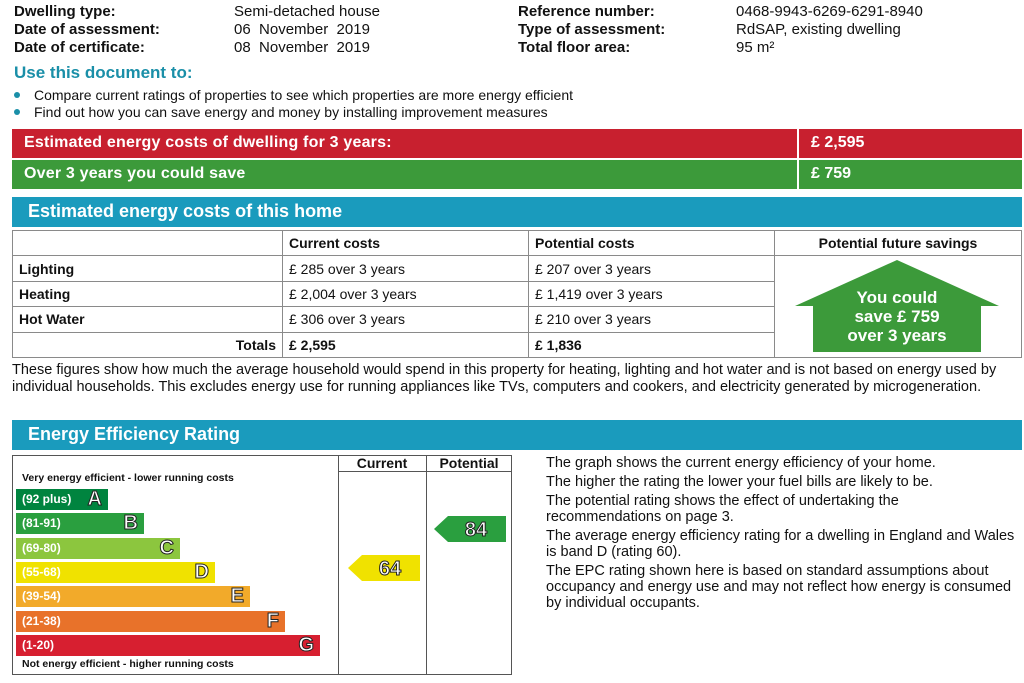  I want to click on totals-label: Totals, so click(147, 344).